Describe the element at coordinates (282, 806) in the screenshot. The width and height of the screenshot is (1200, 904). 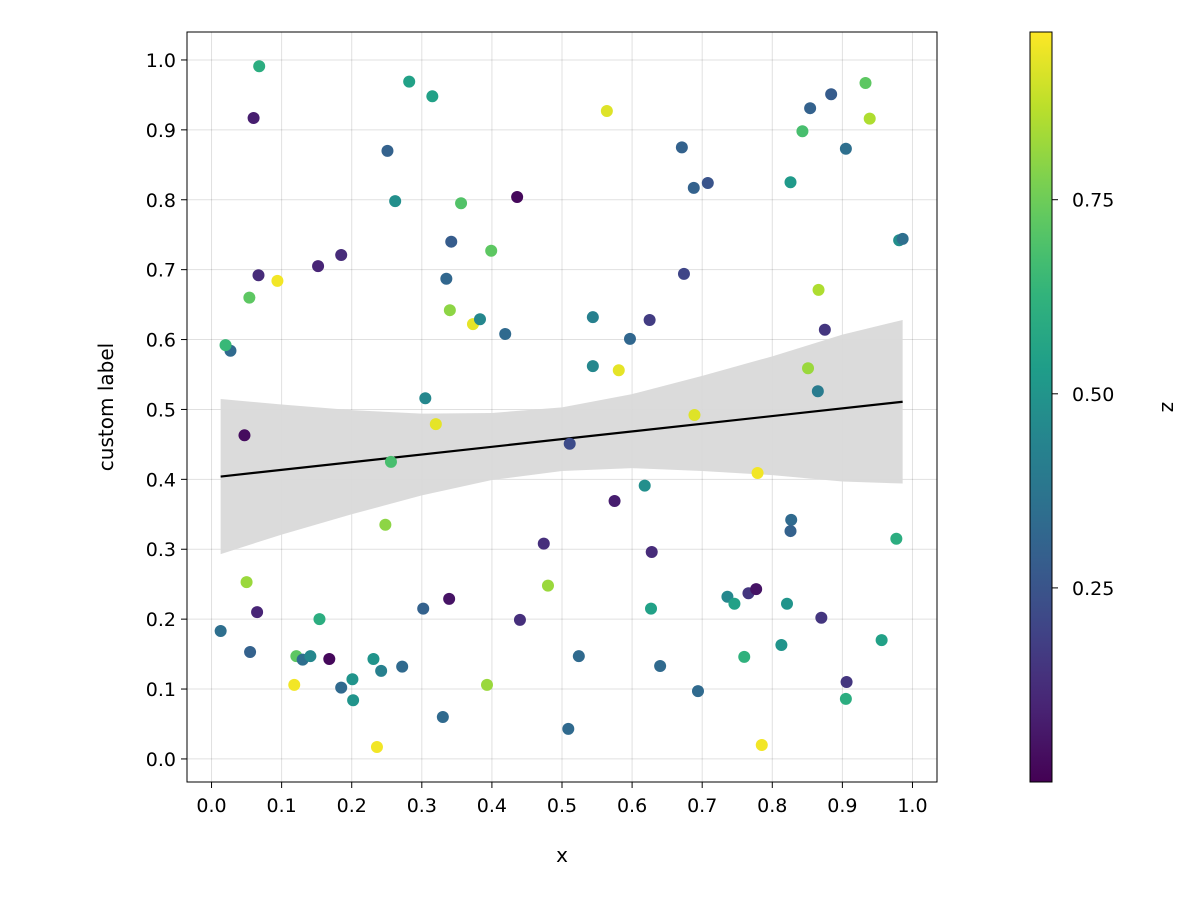
I see `x-tick-label: 0.1` at that location.